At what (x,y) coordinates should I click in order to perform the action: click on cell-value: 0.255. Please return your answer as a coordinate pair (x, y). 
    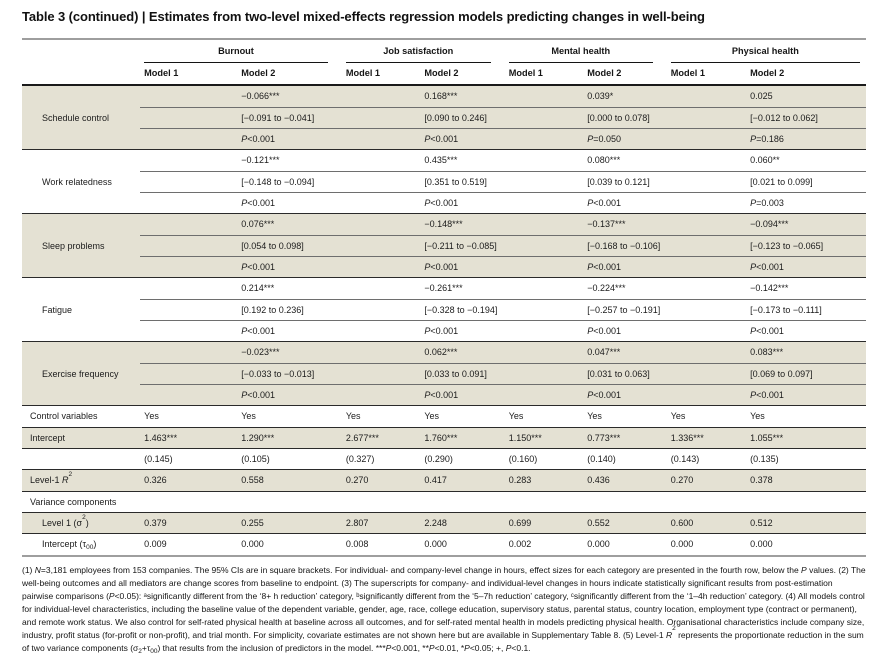
    Looking at the image, I should click on (289, 523).